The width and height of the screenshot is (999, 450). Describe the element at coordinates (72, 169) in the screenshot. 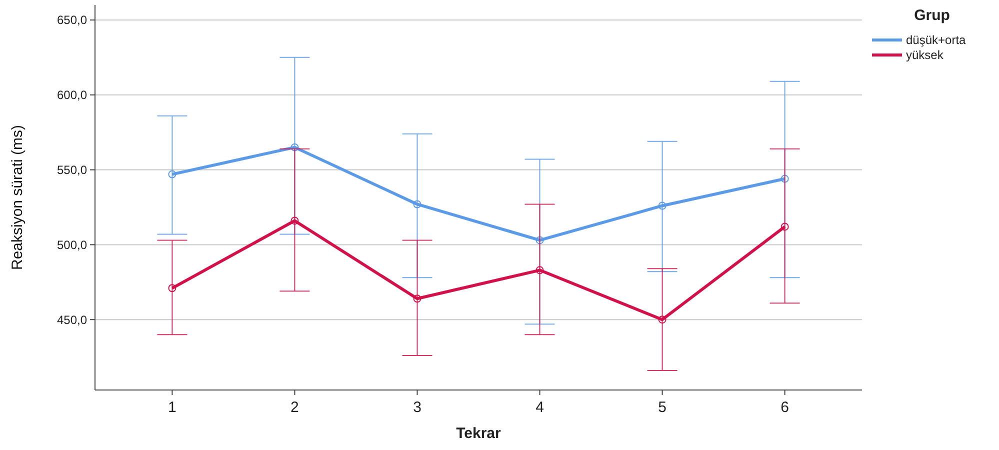

I see `y-tick-label: 550,0` at that location.